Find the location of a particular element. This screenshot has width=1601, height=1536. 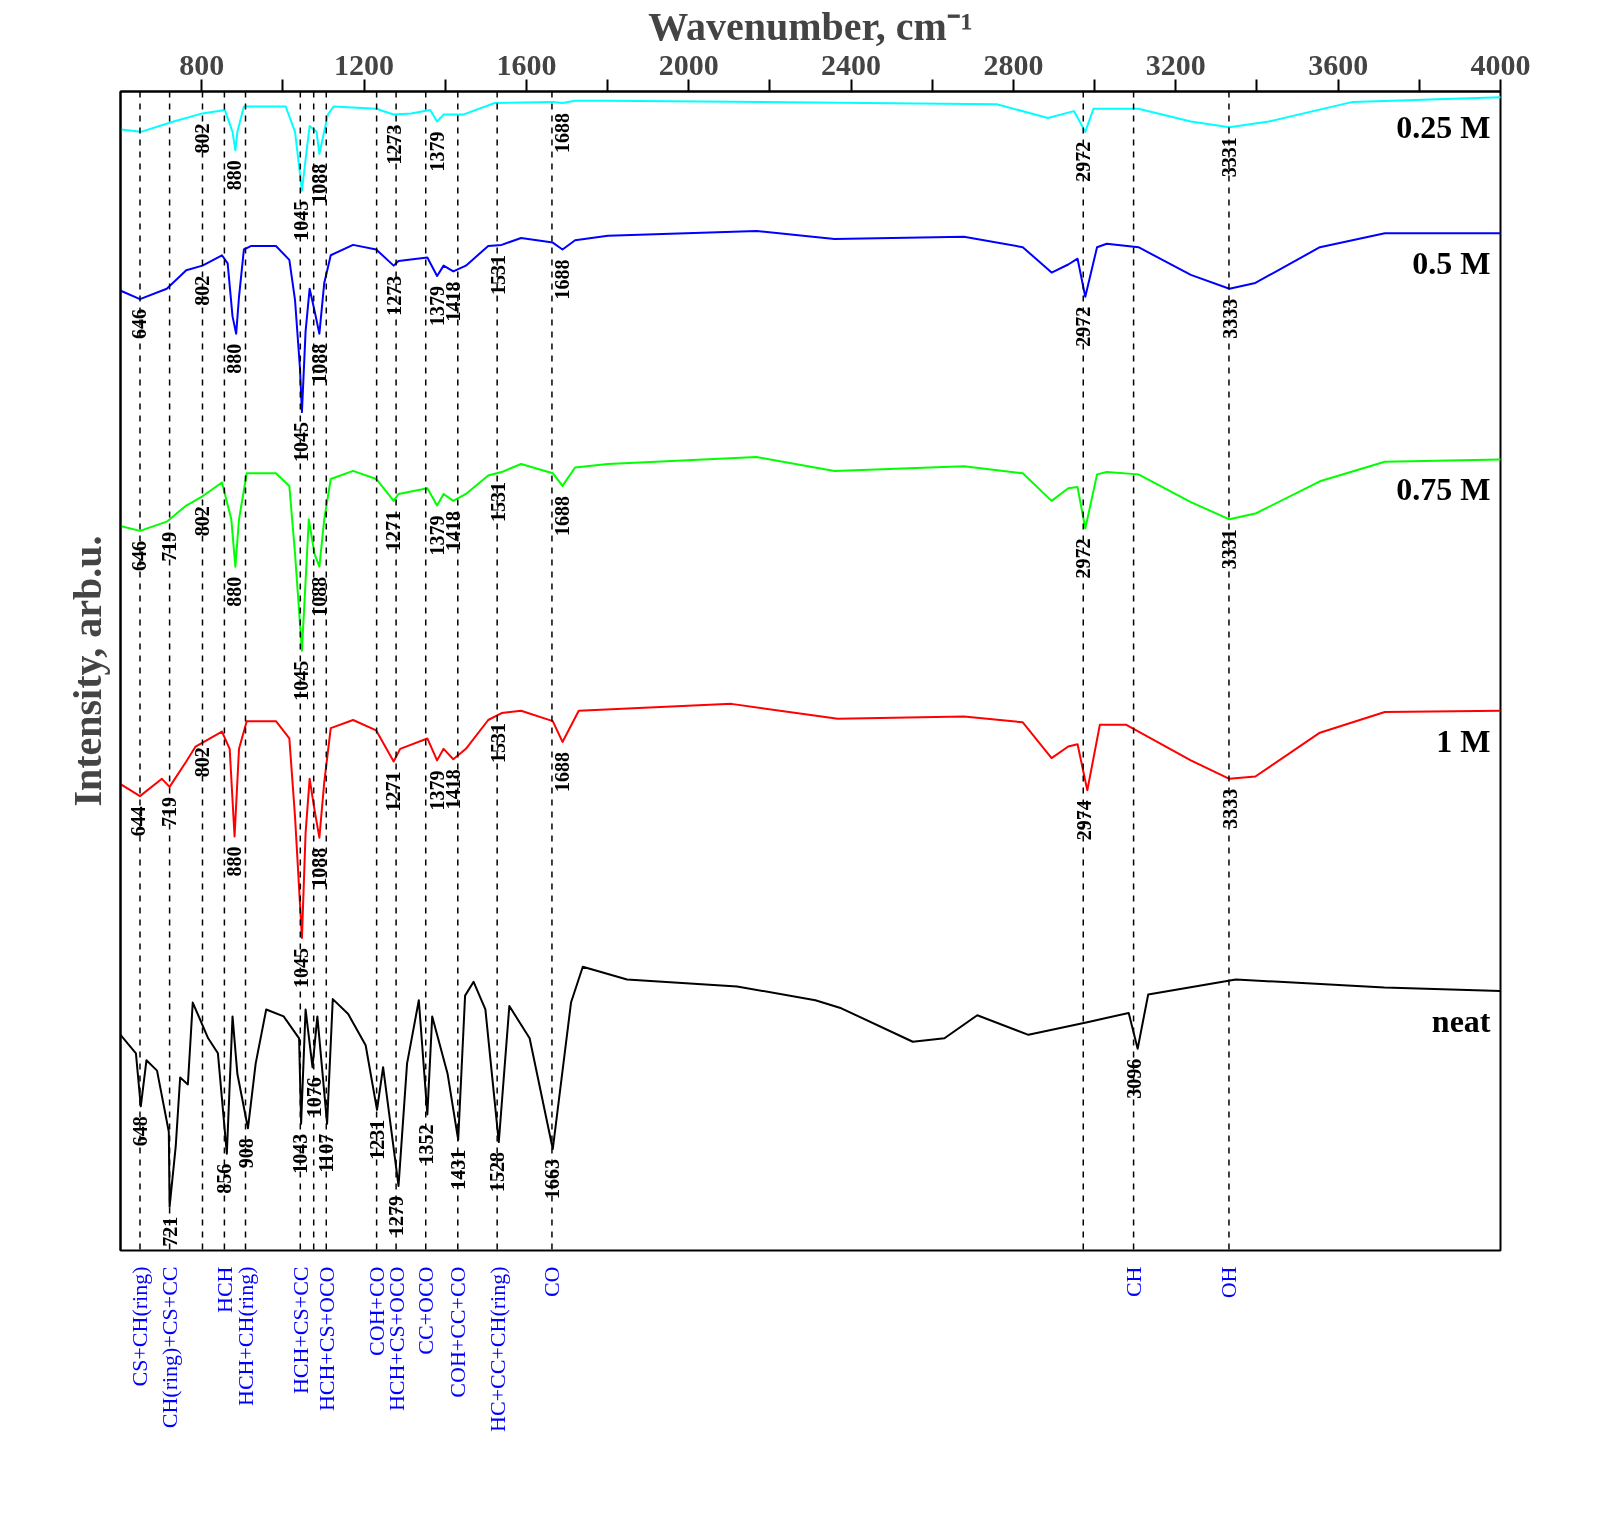

annotation: 1431 is located at coordinates (457, 1169).